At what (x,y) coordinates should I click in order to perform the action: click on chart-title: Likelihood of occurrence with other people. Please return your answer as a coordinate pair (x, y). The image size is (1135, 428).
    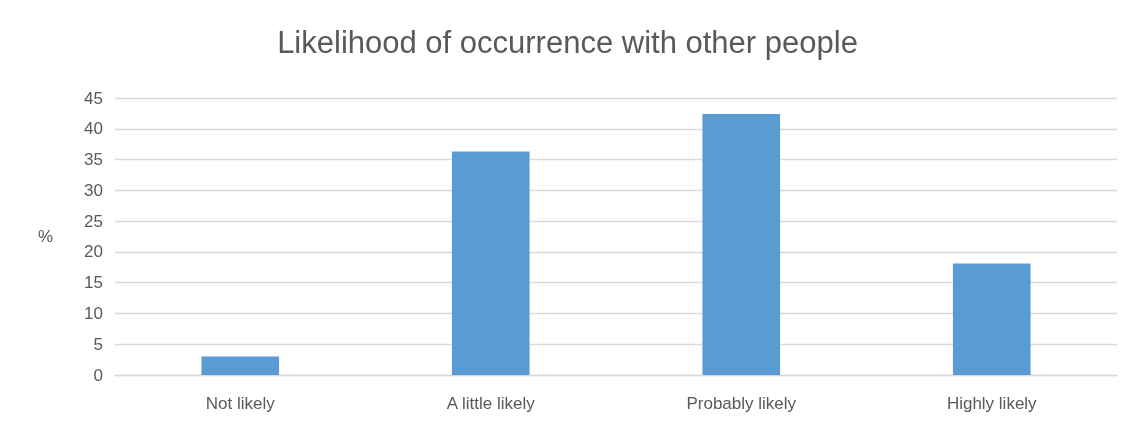
    Looking at the image, I should click on (567, 42).